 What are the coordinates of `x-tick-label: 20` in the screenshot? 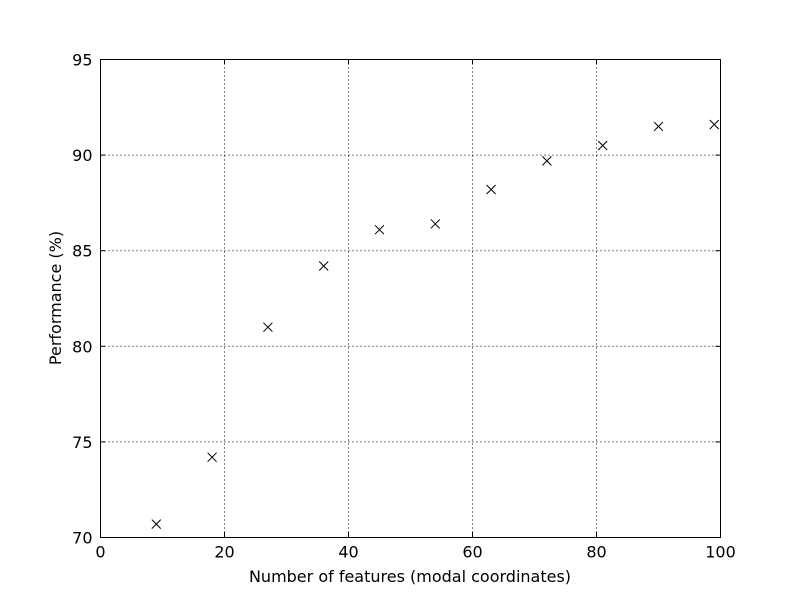 It's located at (224, 552).